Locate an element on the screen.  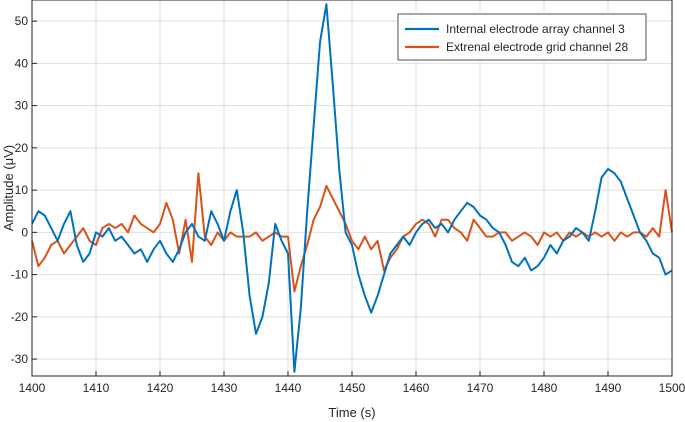
legend-label-external: Extrenal electrode grid channel 28 is located at coordinates (537, 47).